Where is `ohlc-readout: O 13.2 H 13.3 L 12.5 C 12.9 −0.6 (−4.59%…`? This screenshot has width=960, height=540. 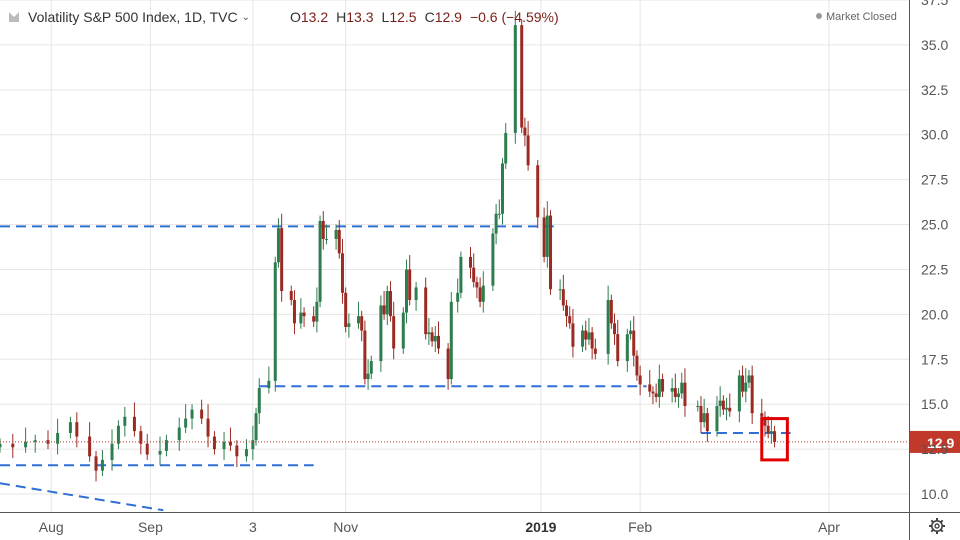
ohlc-readout: O 13.2 H 13.3 L 12.5 C 12.9 −0.6 (−4.59%… is located at coordinates (428, 17).